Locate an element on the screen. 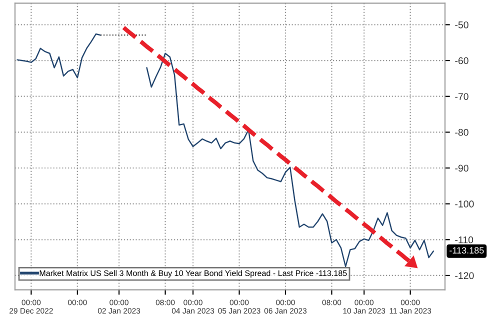 This screenshot has height=322, width=500. y-tick-label: -100 is located at coordinates (464, 204).